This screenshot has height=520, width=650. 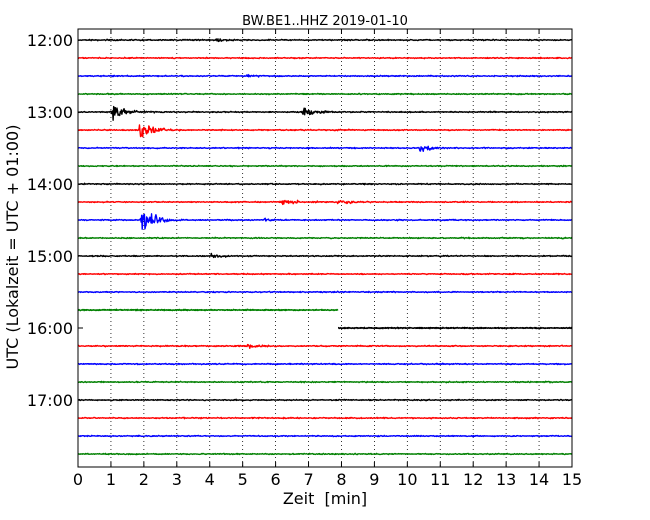 What do you see at coordinates (407, 479) in the screenshot?
I see `x-tick-label: 10` at bounding box center [407, 479].